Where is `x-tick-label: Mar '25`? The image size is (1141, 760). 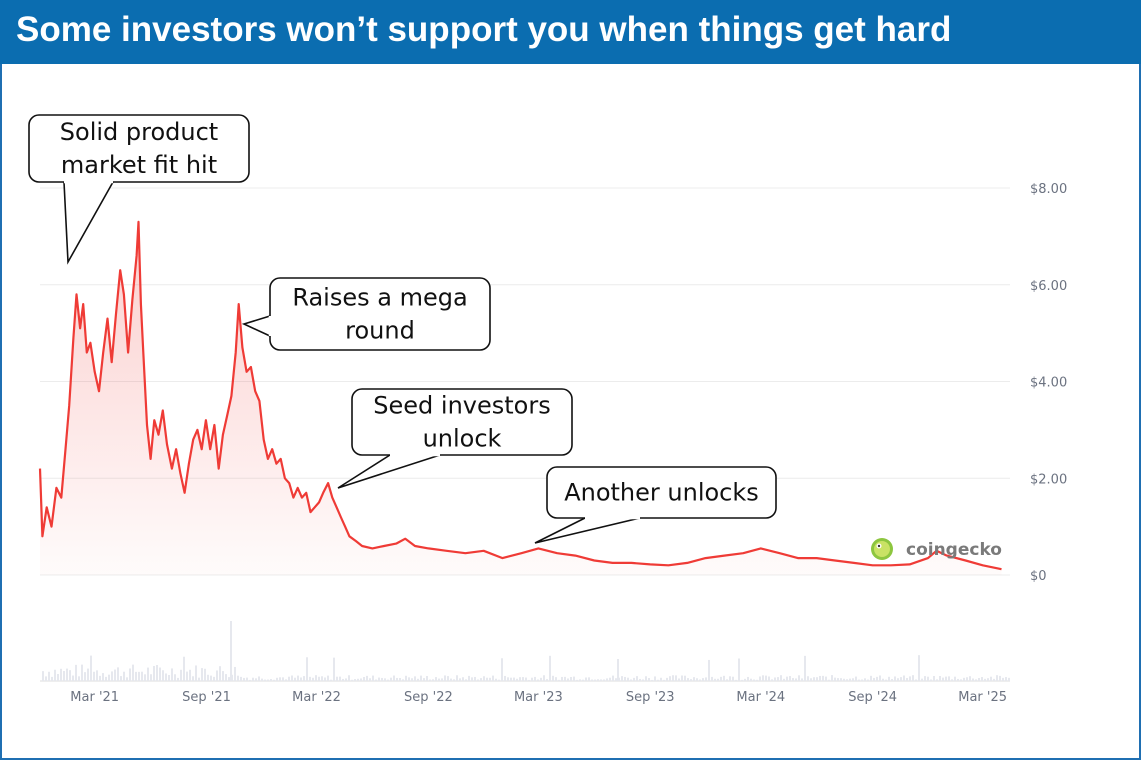 x-tick-label: Mar '25 is located at coordinates (982, 697).